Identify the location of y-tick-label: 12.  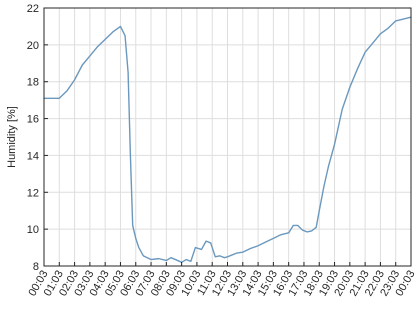
(33, 193).